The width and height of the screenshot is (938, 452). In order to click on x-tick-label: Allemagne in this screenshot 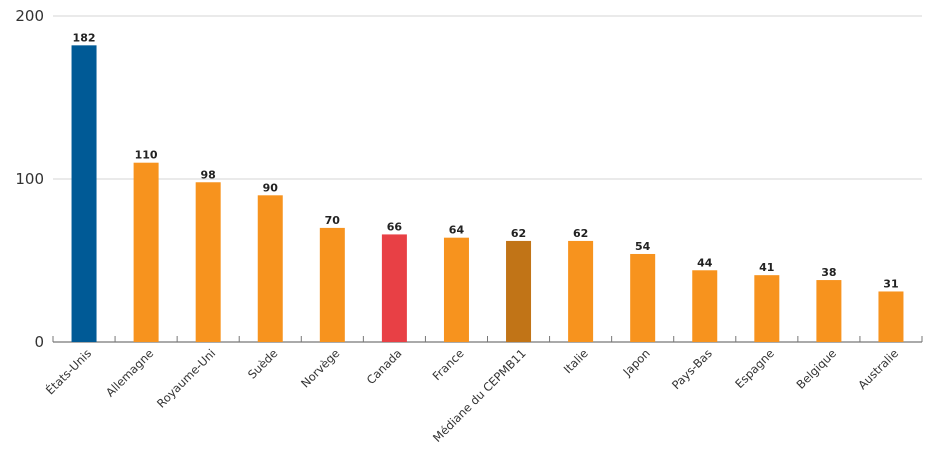, I will do `click(129, 372)`.